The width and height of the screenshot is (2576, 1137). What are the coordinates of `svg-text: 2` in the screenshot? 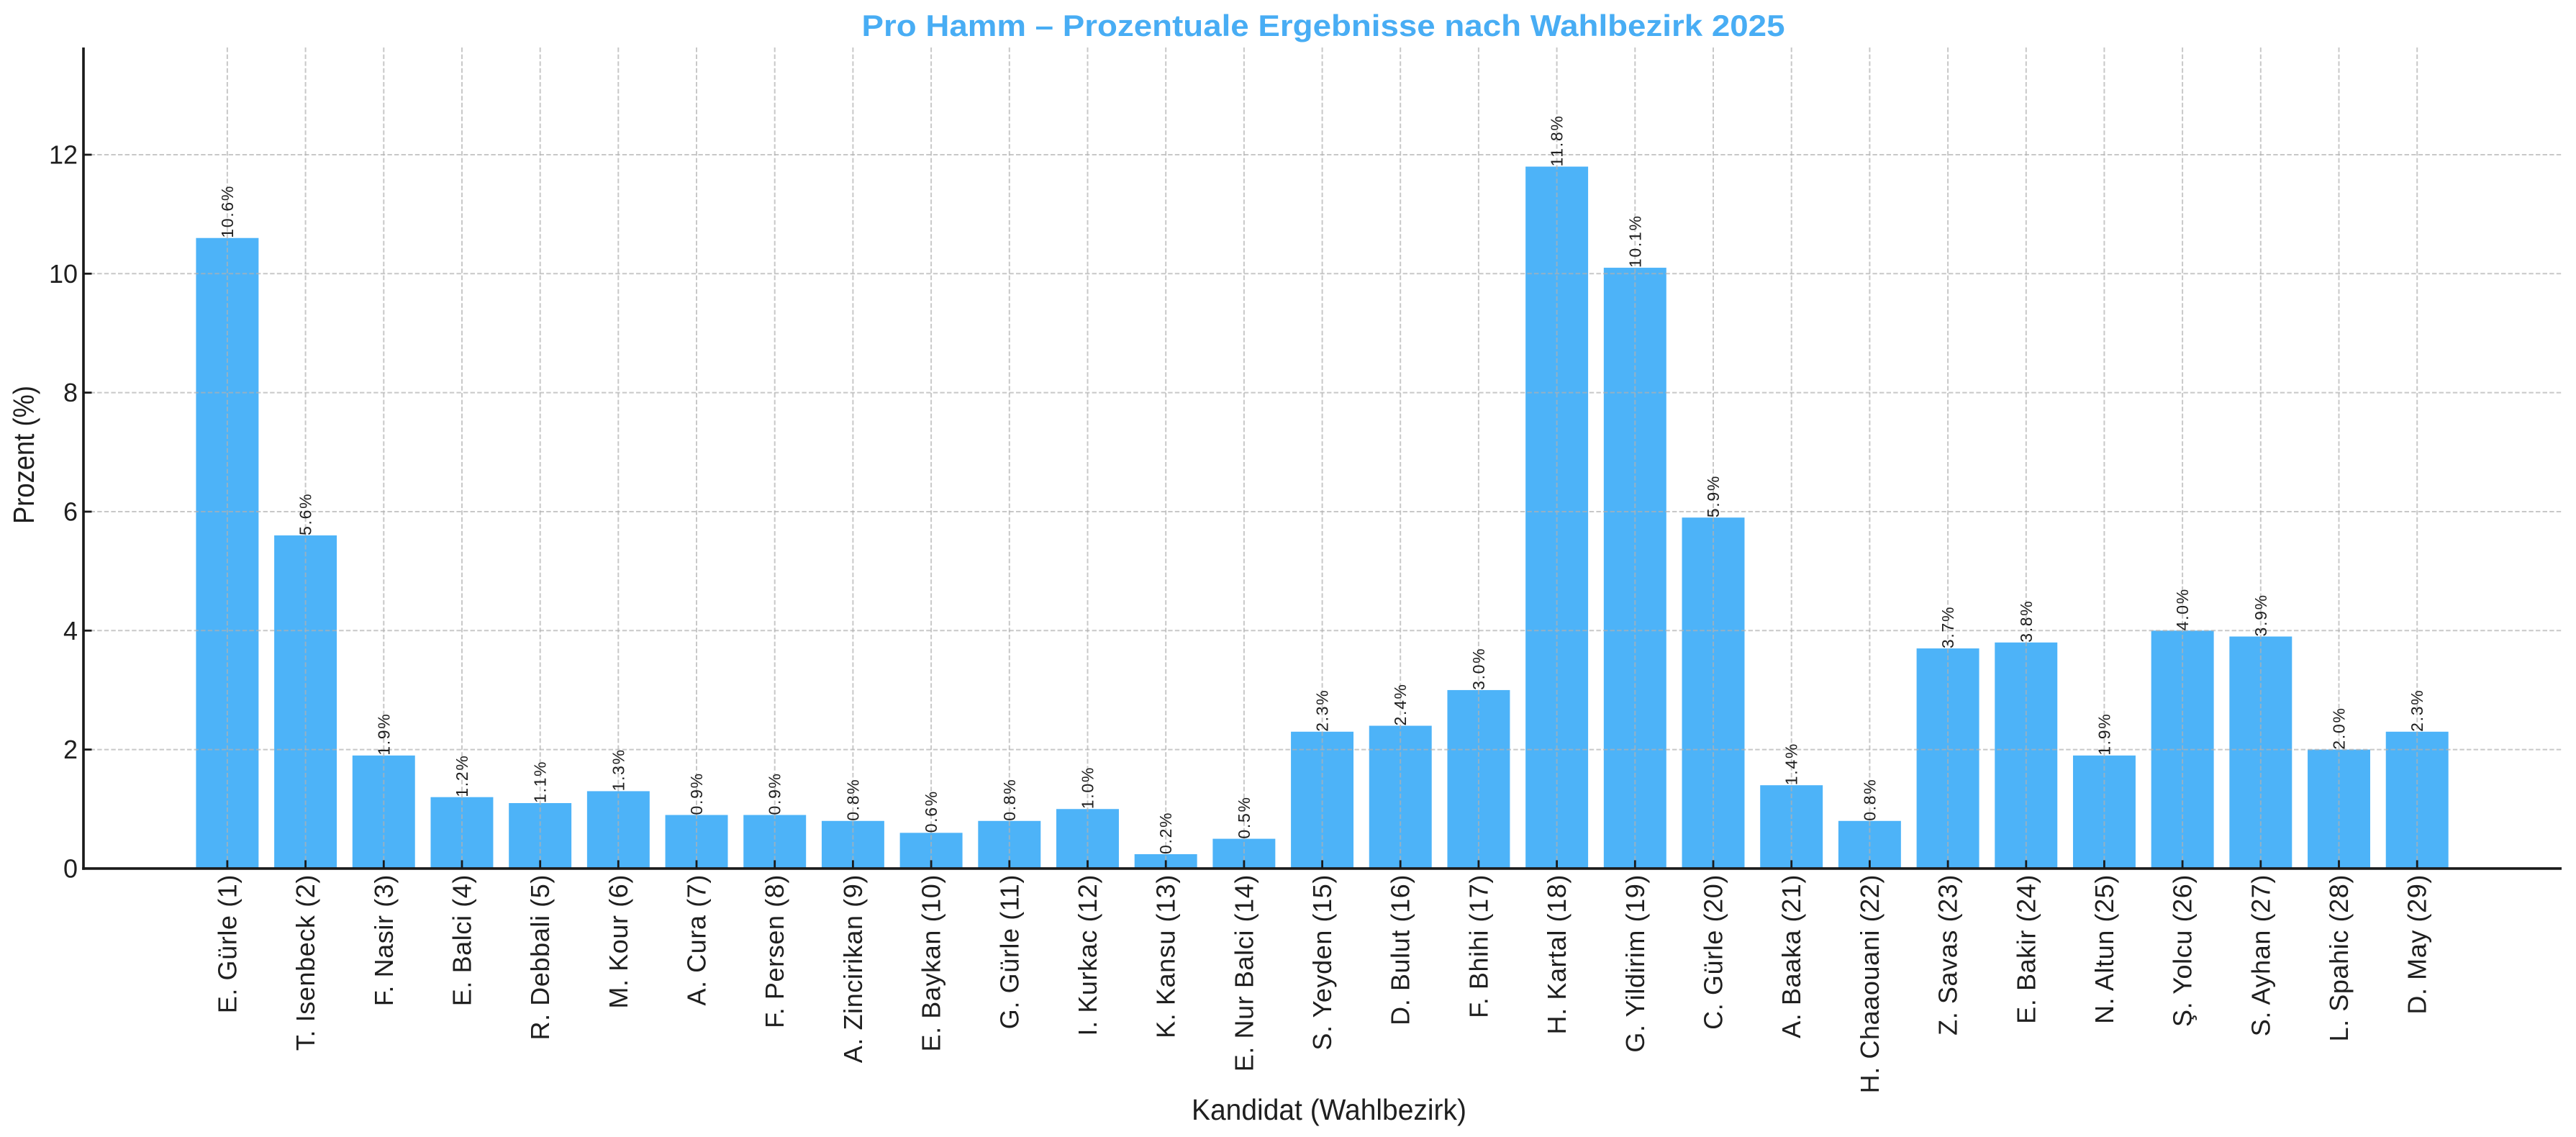 It's located at (70, 749).